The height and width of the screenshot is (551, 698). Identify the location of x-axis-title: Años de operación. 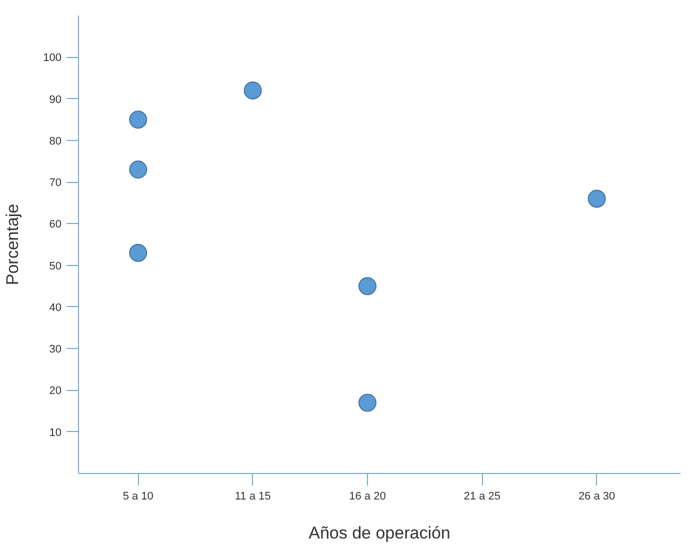
(379, 533).